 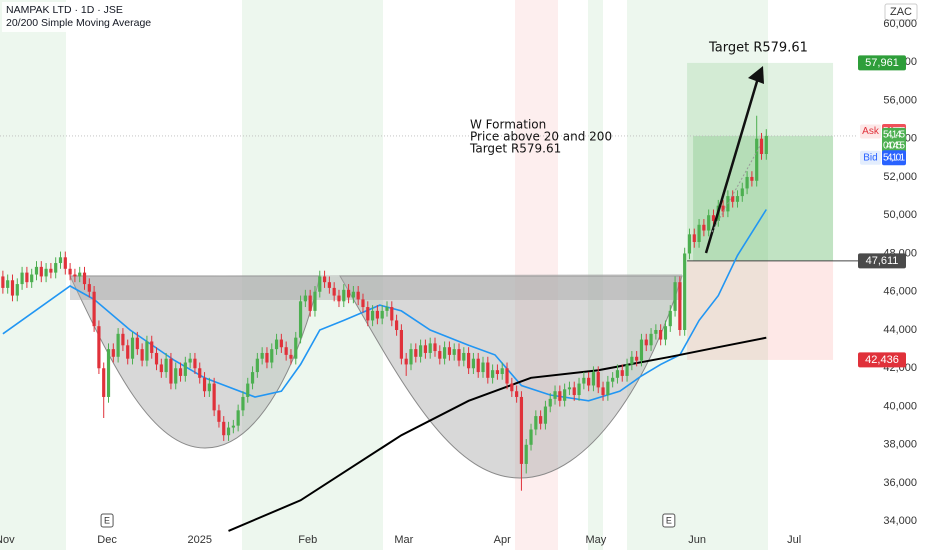 I want to click on bid-label-box, so click(x=870, y=157).